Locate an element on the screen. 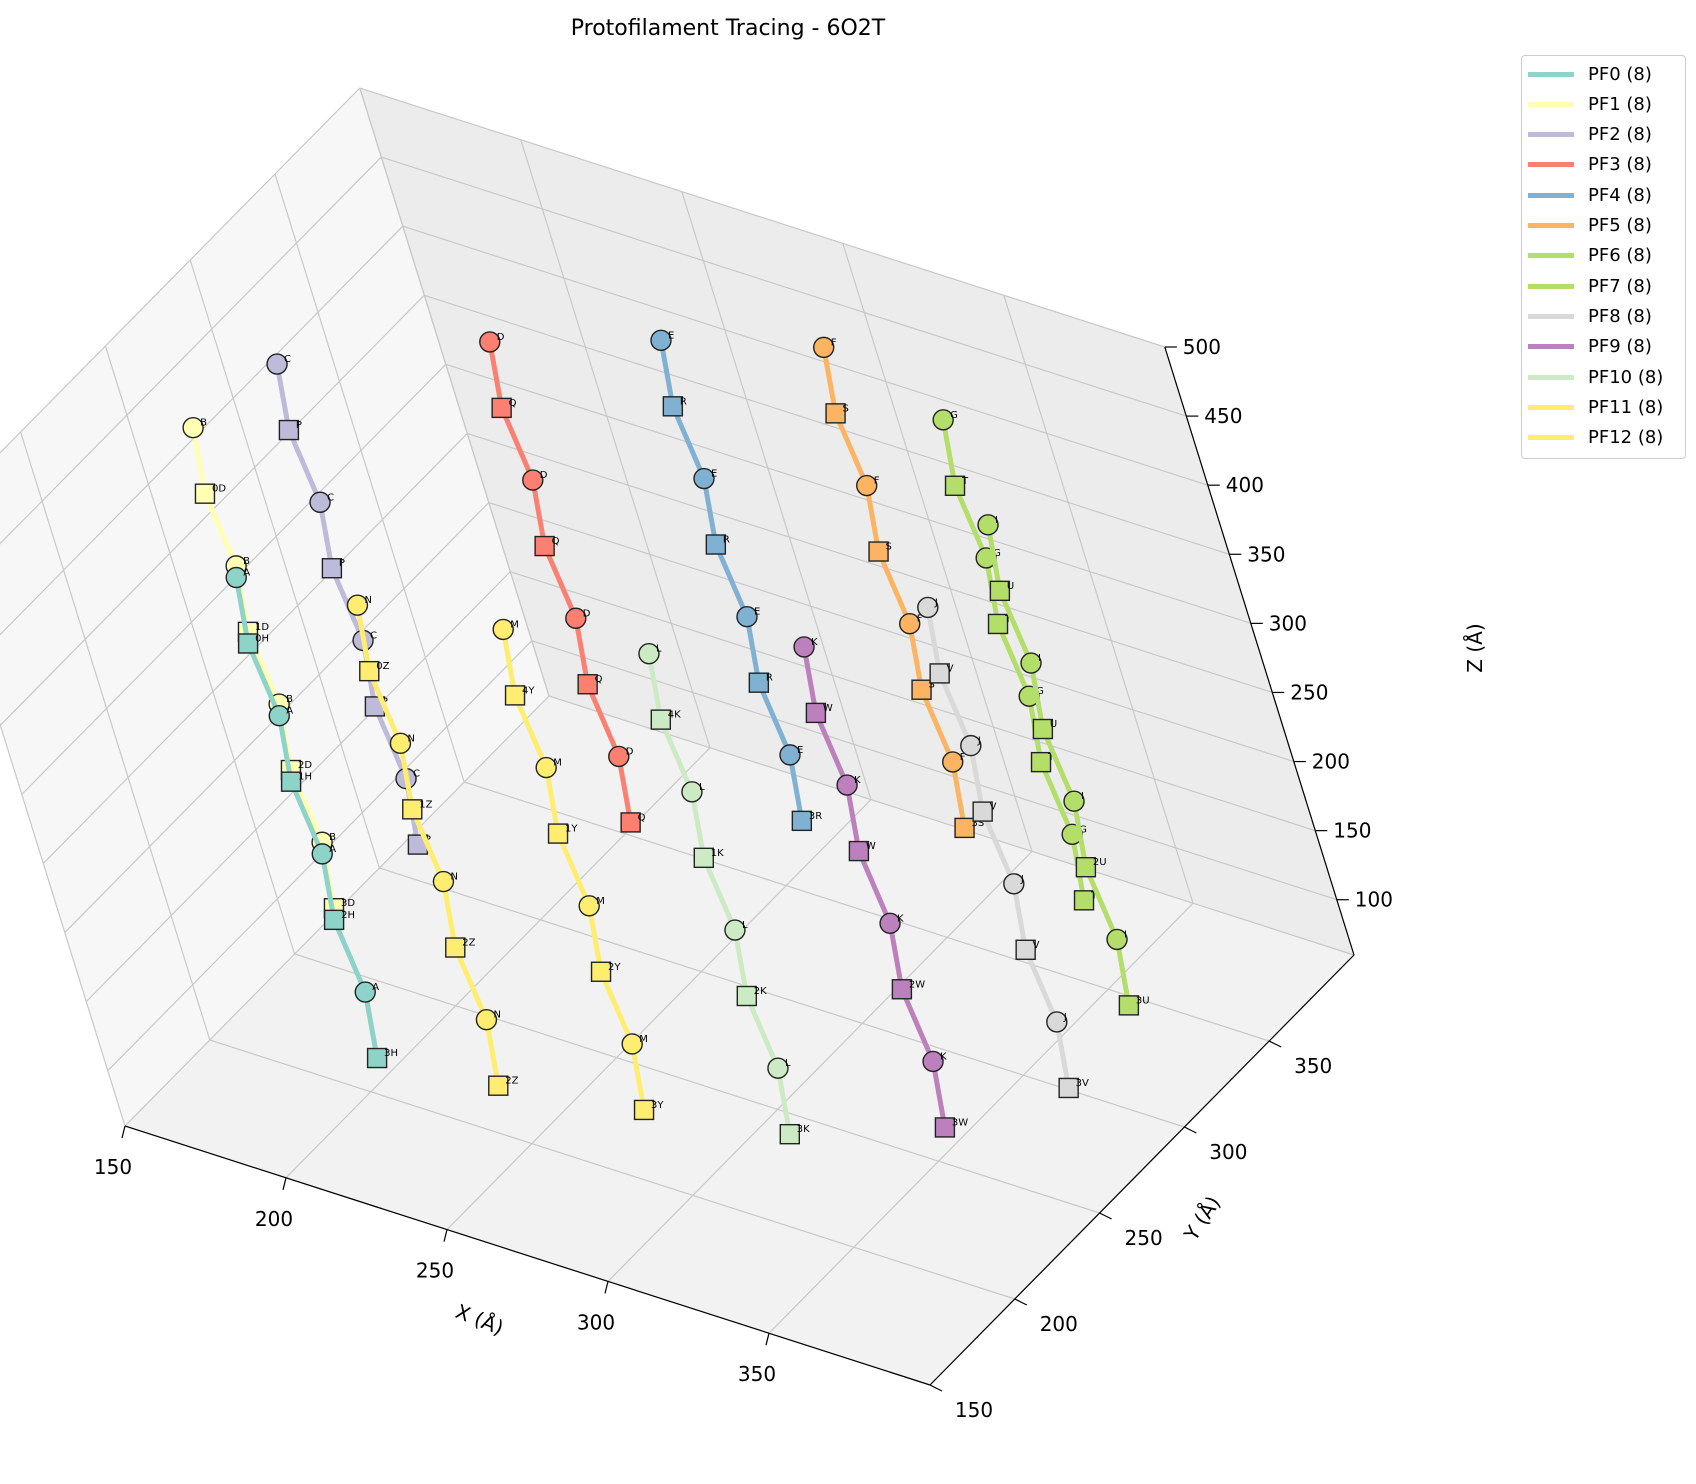  data-point-label: 1Z is located at coordinates (425, 804).